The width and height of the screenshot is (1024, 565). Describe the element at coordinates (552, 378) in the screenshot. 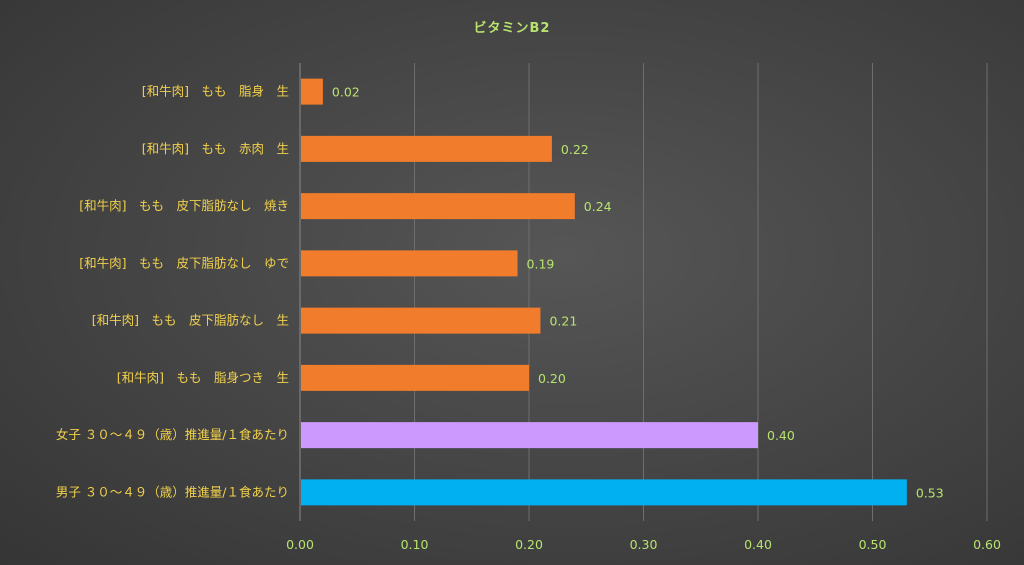

I see `bar-value-label: 0.20` at that location.